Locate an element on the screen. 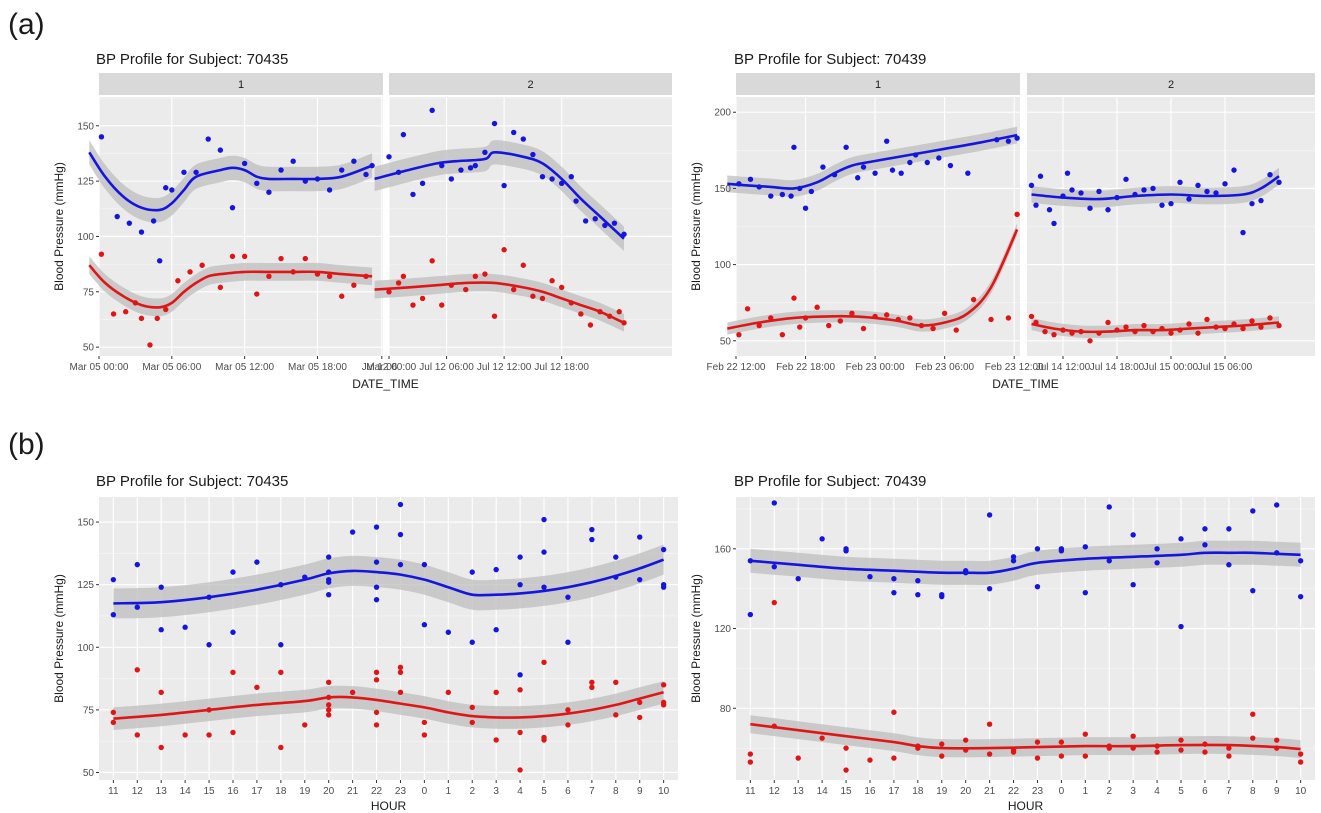  x-tick-label: 17 is located at coordinates (257, 791).